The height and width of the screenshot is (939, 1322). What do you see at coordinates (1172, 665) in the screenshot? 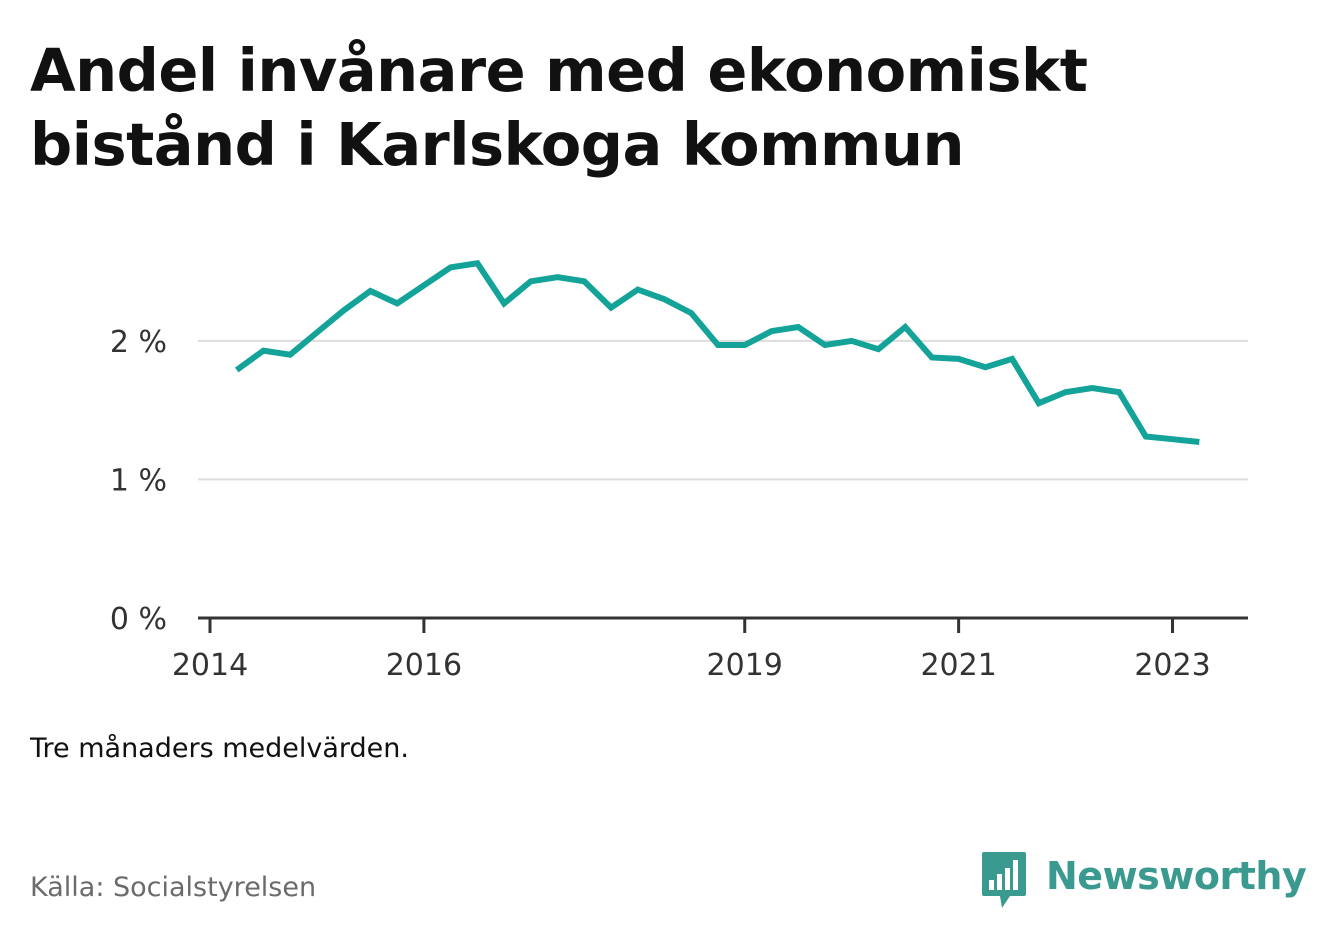
I see `x-tick-label: 2023` at bounding box center [1172, 665].